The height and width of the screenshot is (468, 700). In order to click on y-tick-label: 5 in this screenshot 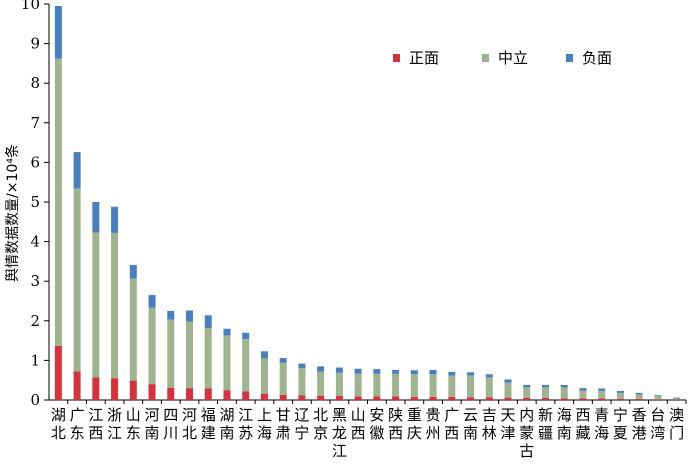, I will do `click(35, 202)`.